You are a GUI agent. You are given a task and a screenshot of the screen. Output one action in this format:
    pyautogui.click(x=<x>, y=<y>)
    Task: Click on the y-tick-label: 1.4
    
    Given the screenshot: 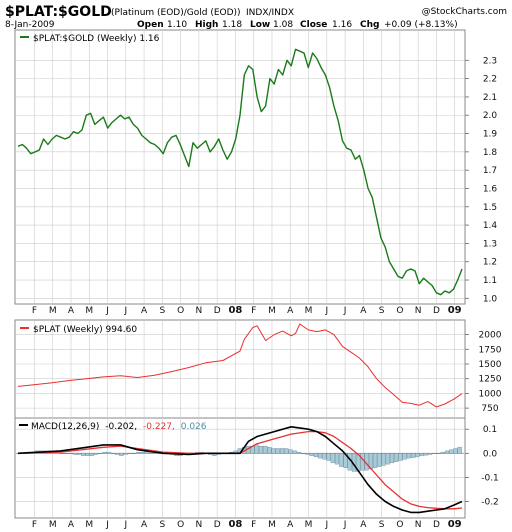 What is the action you would take?
    pyautogui.click(x=490, y=226)
    